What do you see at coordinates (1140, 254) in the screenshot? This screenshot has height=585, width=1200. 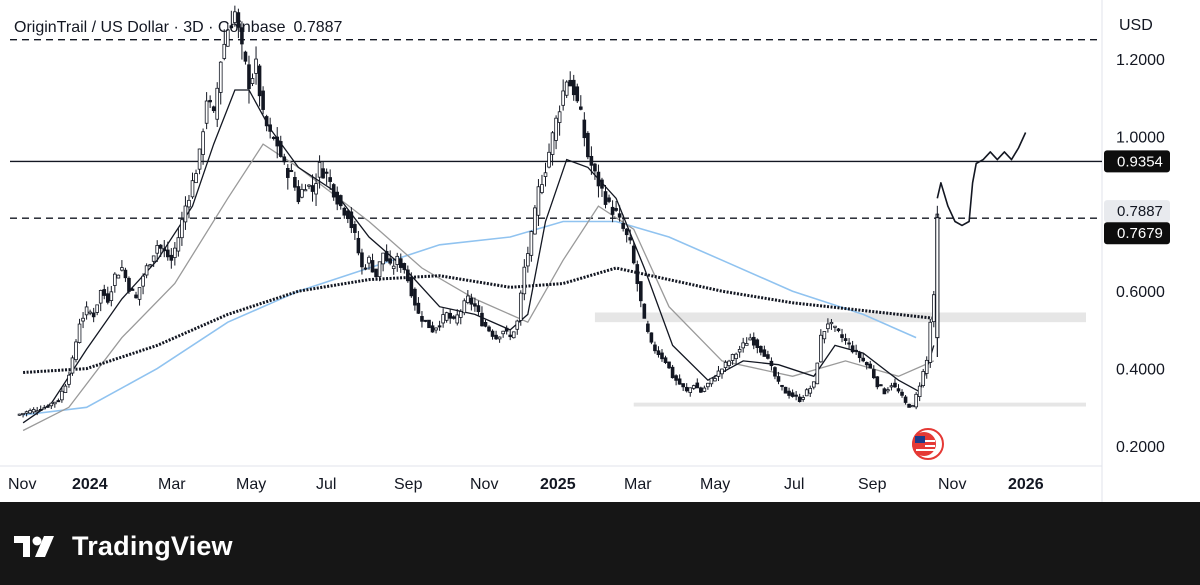 I see `price-axis-ticks: 1.2000 1.0000 0.6000 0.4000 0.2000` at bounding box center [1140, 254].